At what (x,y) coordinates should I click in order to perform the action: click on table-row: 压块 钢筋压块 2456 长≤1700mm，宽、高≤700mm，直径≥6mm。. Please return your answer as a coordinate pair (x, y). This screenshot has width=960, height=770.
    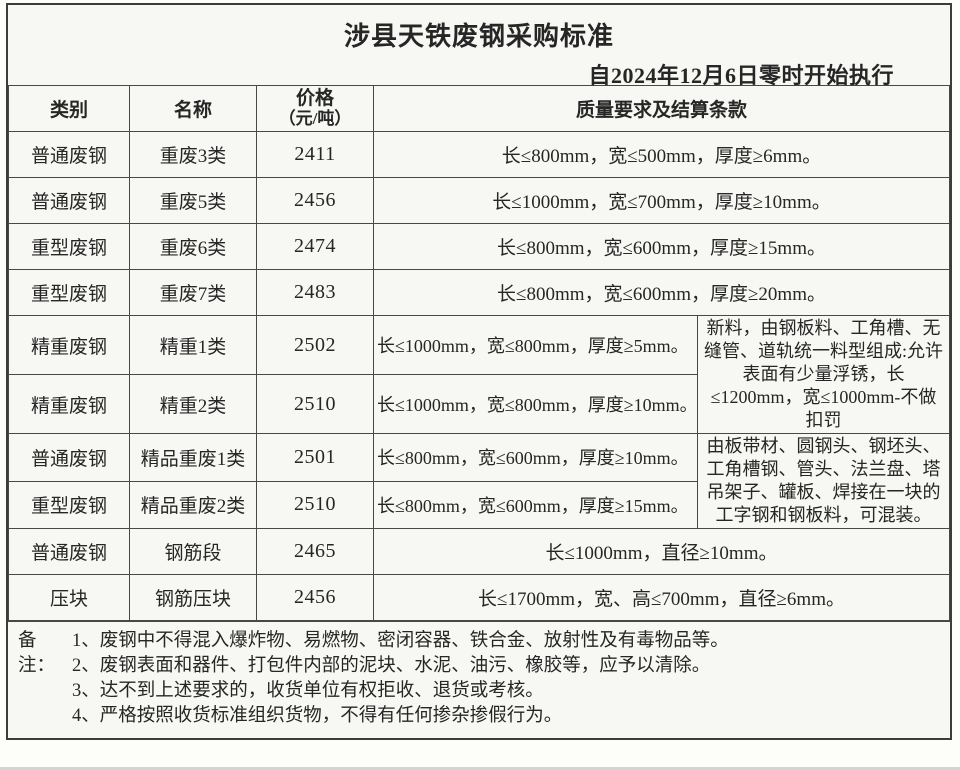
    Looking at the image, I should click on (479, 597).